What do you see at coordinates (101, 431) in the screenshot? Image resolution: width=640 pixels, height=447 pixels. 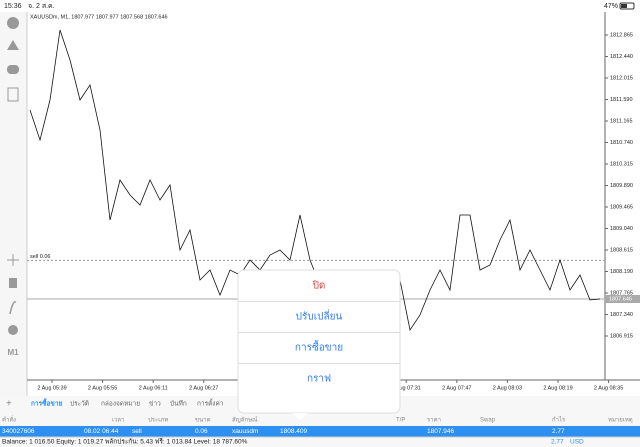 I see `row-cell: 08.02 06:44` at bounding box center [101, 431].